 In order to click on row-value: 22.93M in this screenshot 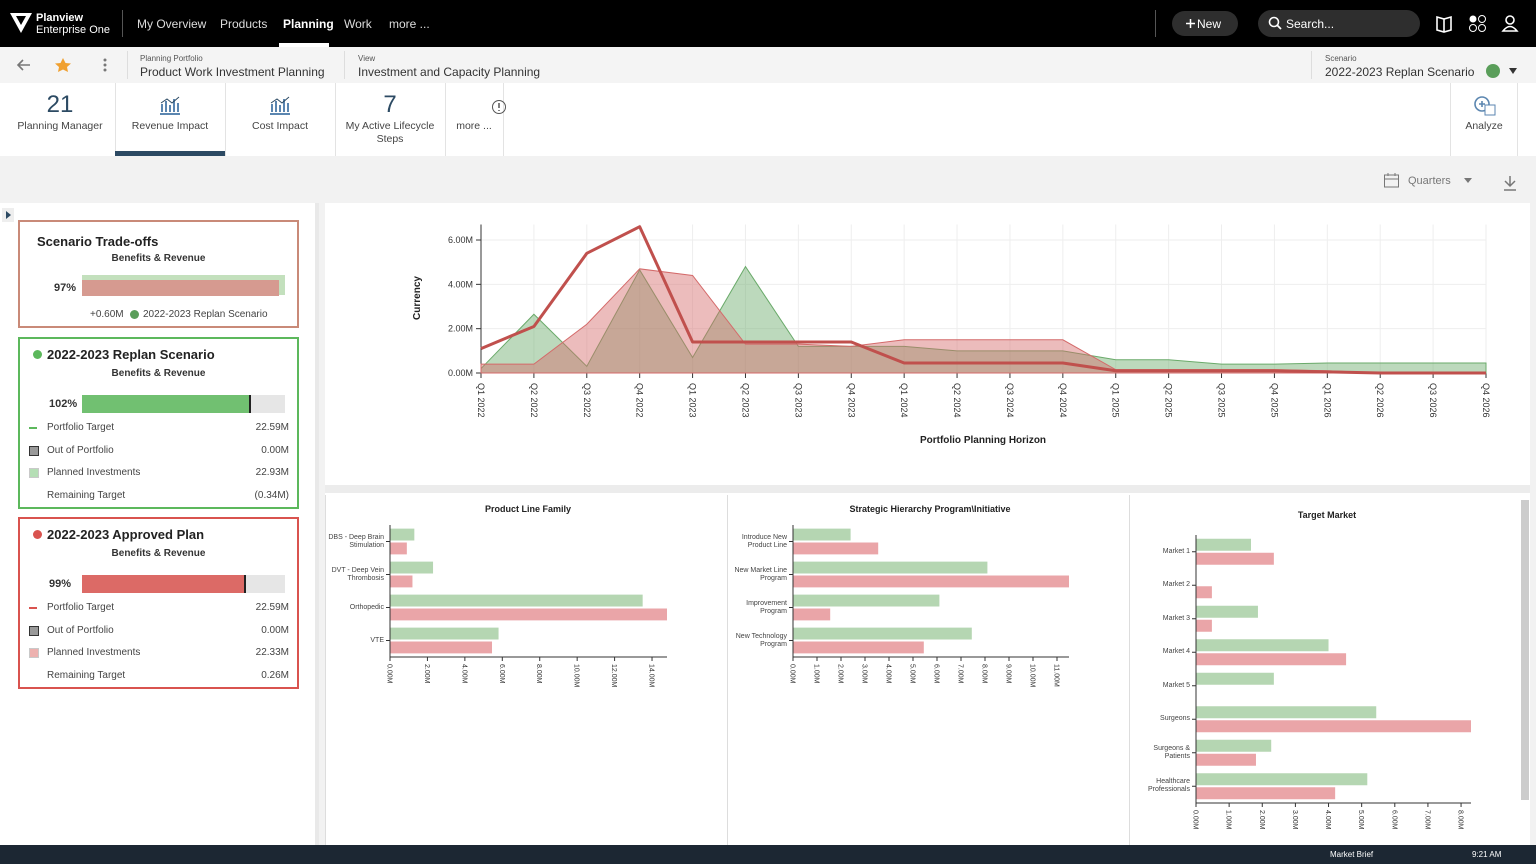, I will do `click(272, 472)`.